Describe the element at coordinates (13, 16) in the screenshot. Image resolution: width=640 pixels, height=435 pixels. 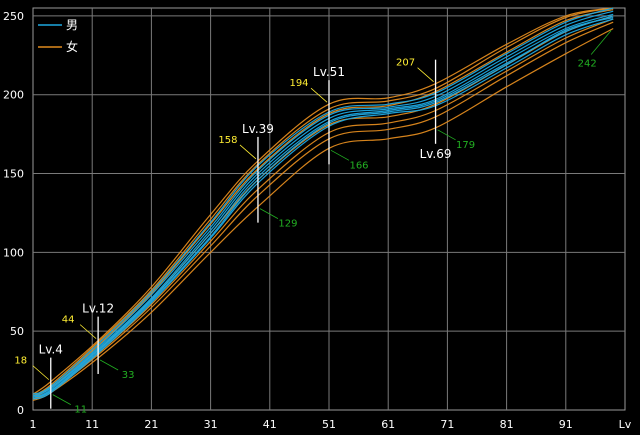
I see `y-tick-label: 250` at that location.